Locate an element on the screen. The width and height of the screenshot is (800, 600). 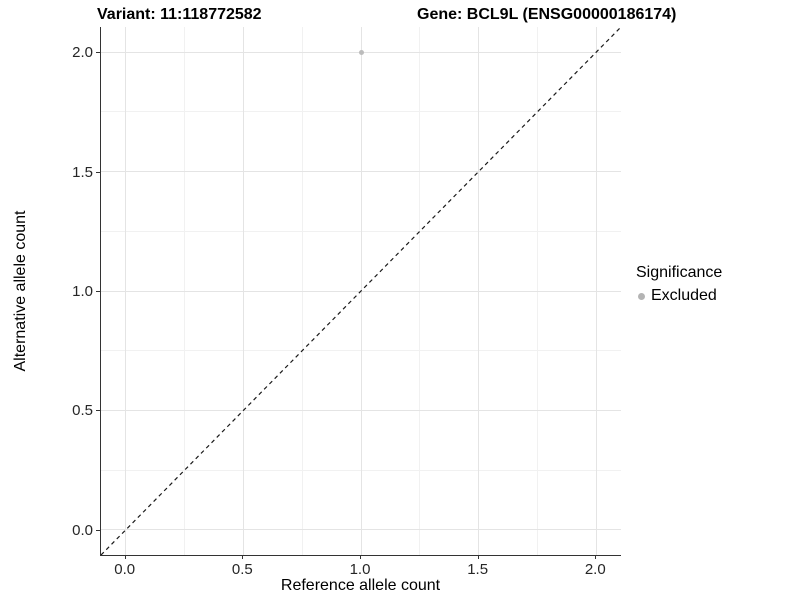
legend-point-icon is located at coordinates (641, 296).